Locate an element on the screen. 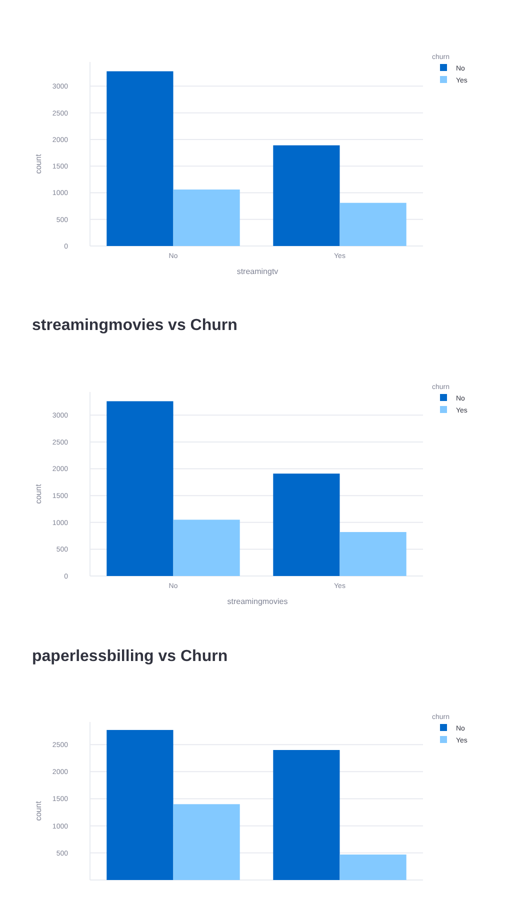 The width and height of the screenshot is (513, 902). x-axis-title: streamingtv is located at coordinates (257, 271).